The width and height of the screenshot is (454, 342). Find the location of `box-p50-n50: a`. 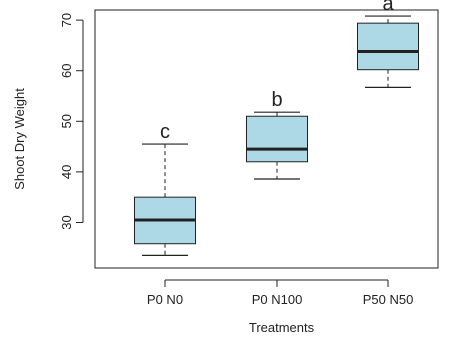

box-p50-n50: a is located at coordinates (388, 44).